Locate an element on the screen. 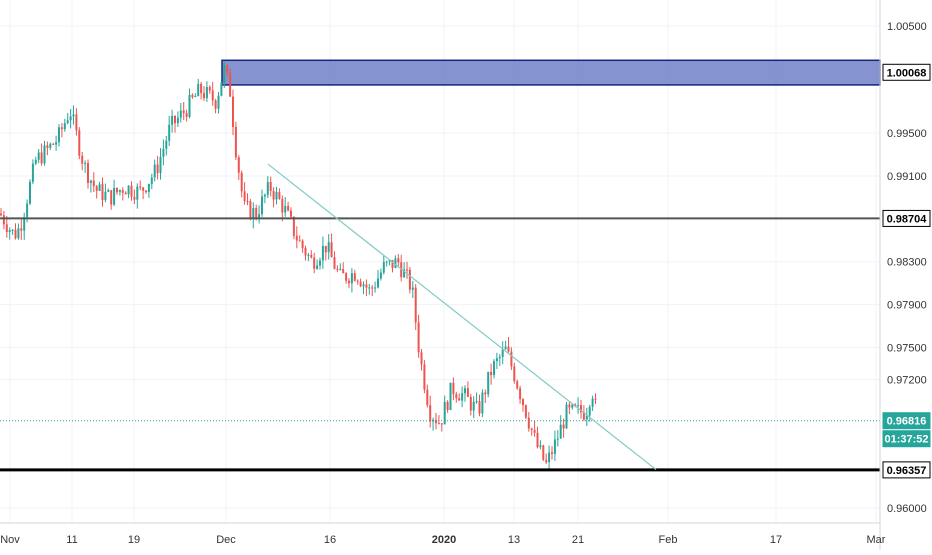 This screenshot has width=932, height=555. time-tick-label: 13 is located at coordinates (514, 540).